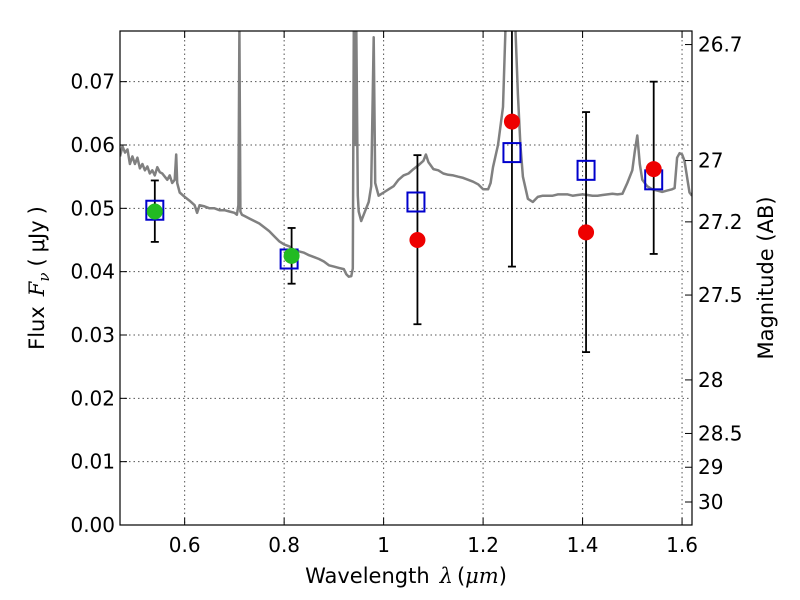  I want to click on model-flux-layer, so click(404, 206).